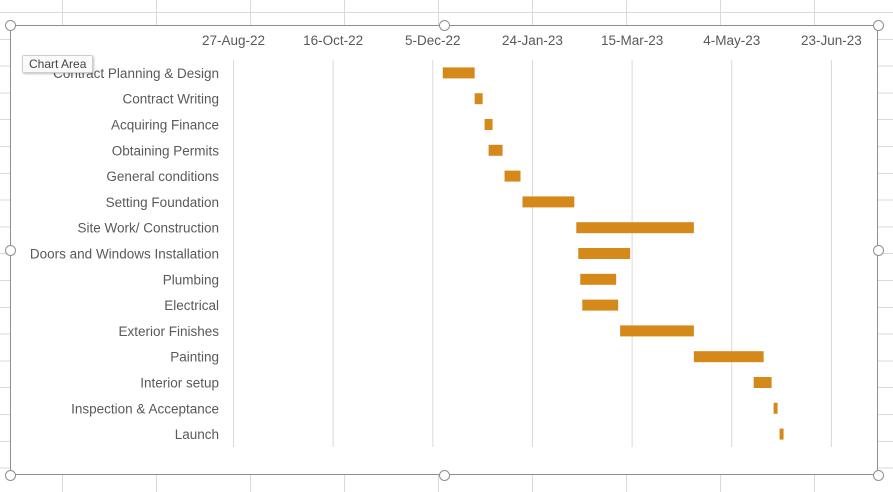 The width and height of the screenshot is (893, 492). What do you see at coordinates (148, 228) in the screenshot?
I see `category-label: Site Work/ Construction` at bounding box center [148, 228].